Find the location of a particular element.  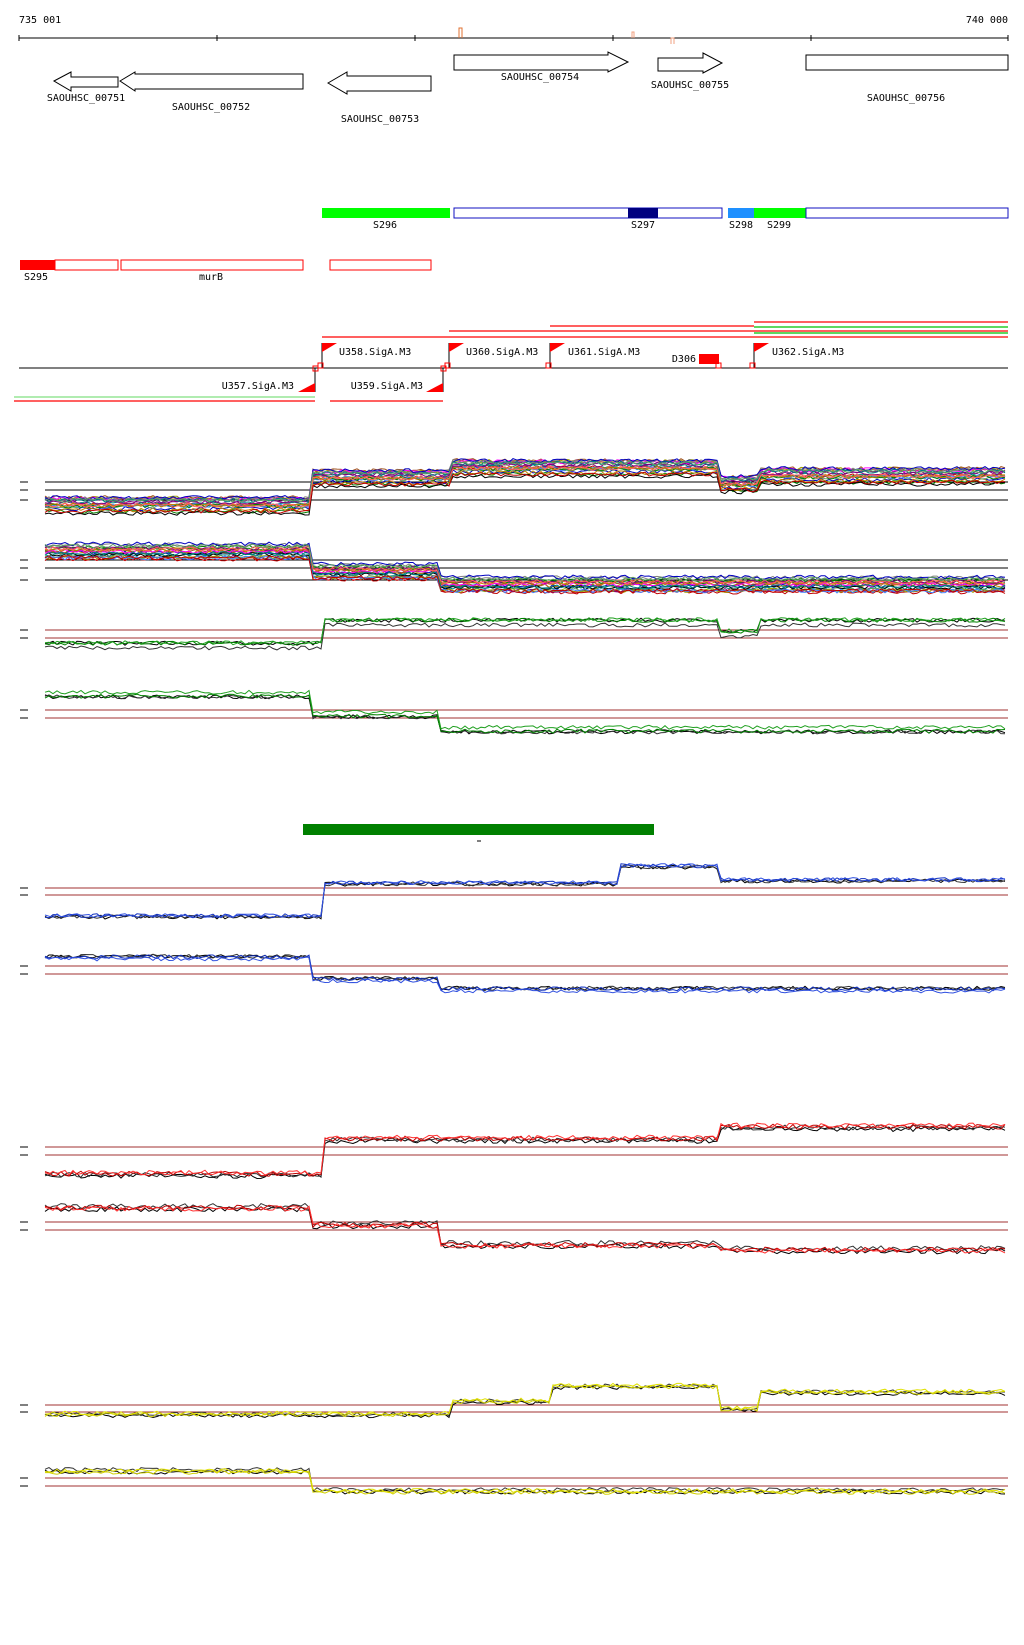

promoter-U360: U360.SigA.M3 is located at coordinates (491, 356).